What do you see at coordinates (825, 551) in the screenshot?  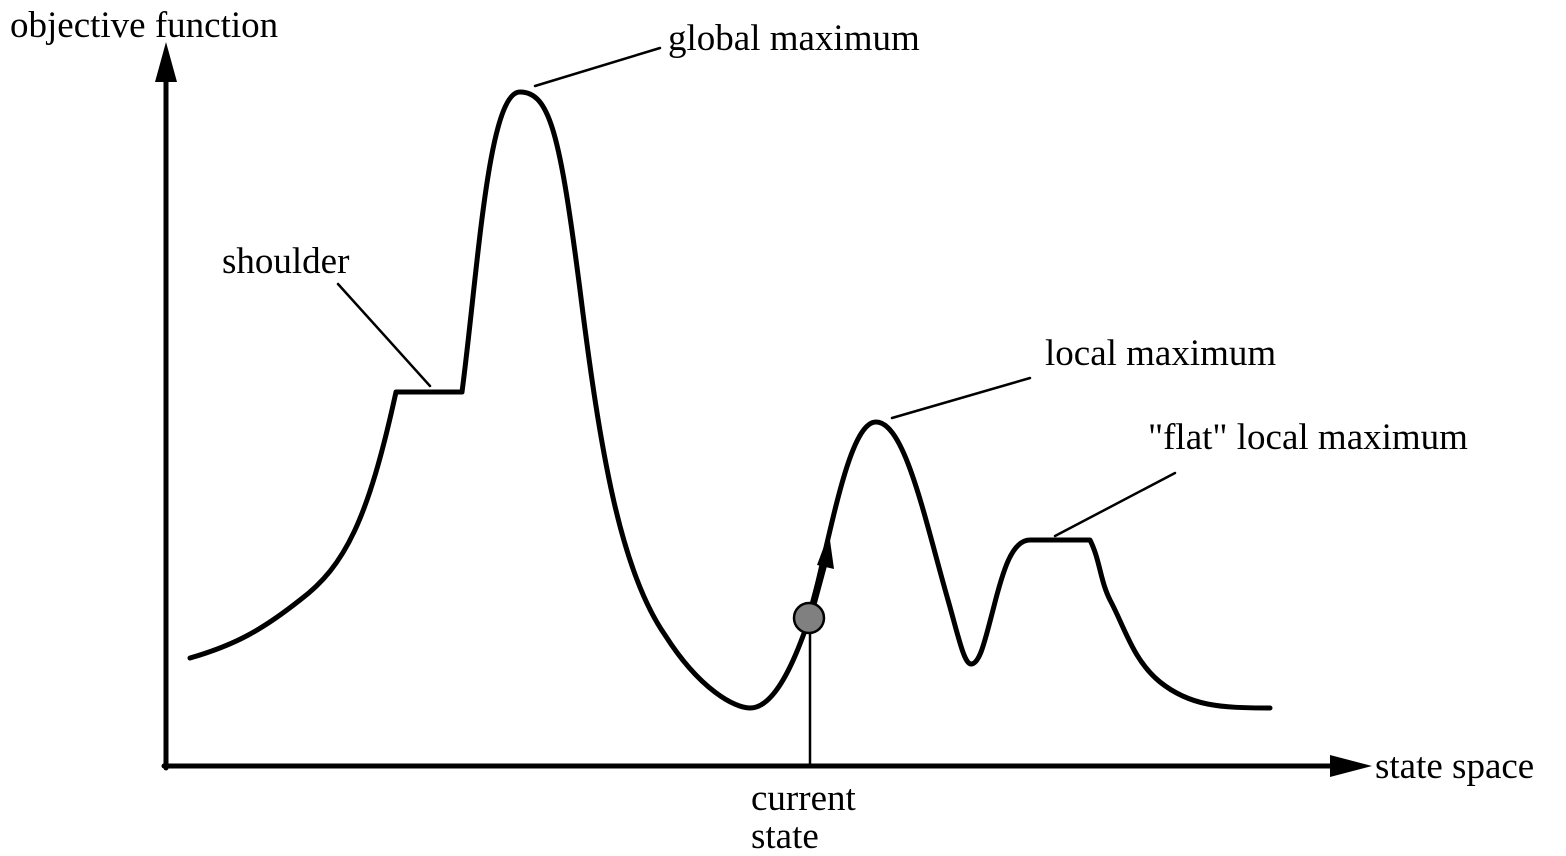 I see `uphill-move-arrowhead` at bounding box center [825, 551].